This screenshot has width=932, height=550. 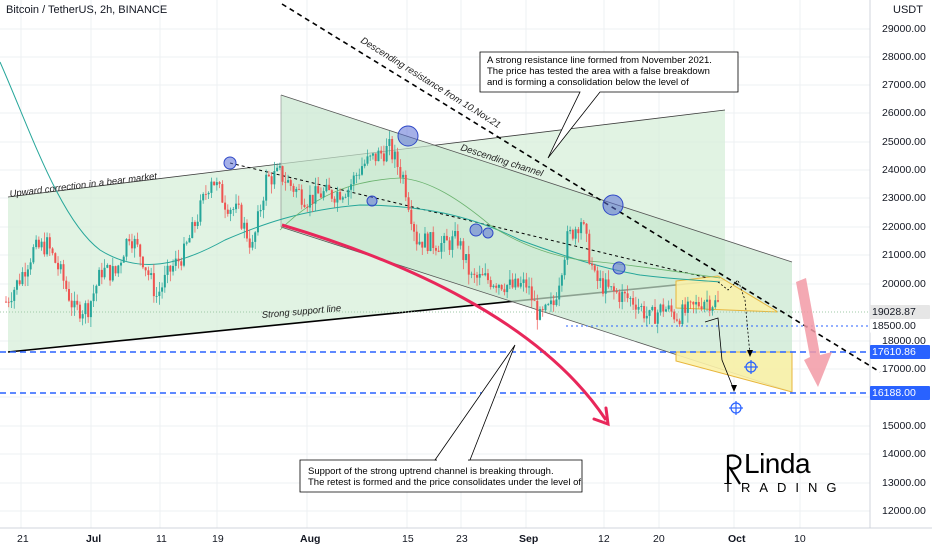 What do you see at coordinates (900, 393) in the screenshot?
I see `price-tag-level: 16188.00` at bounding box center [900, 393].